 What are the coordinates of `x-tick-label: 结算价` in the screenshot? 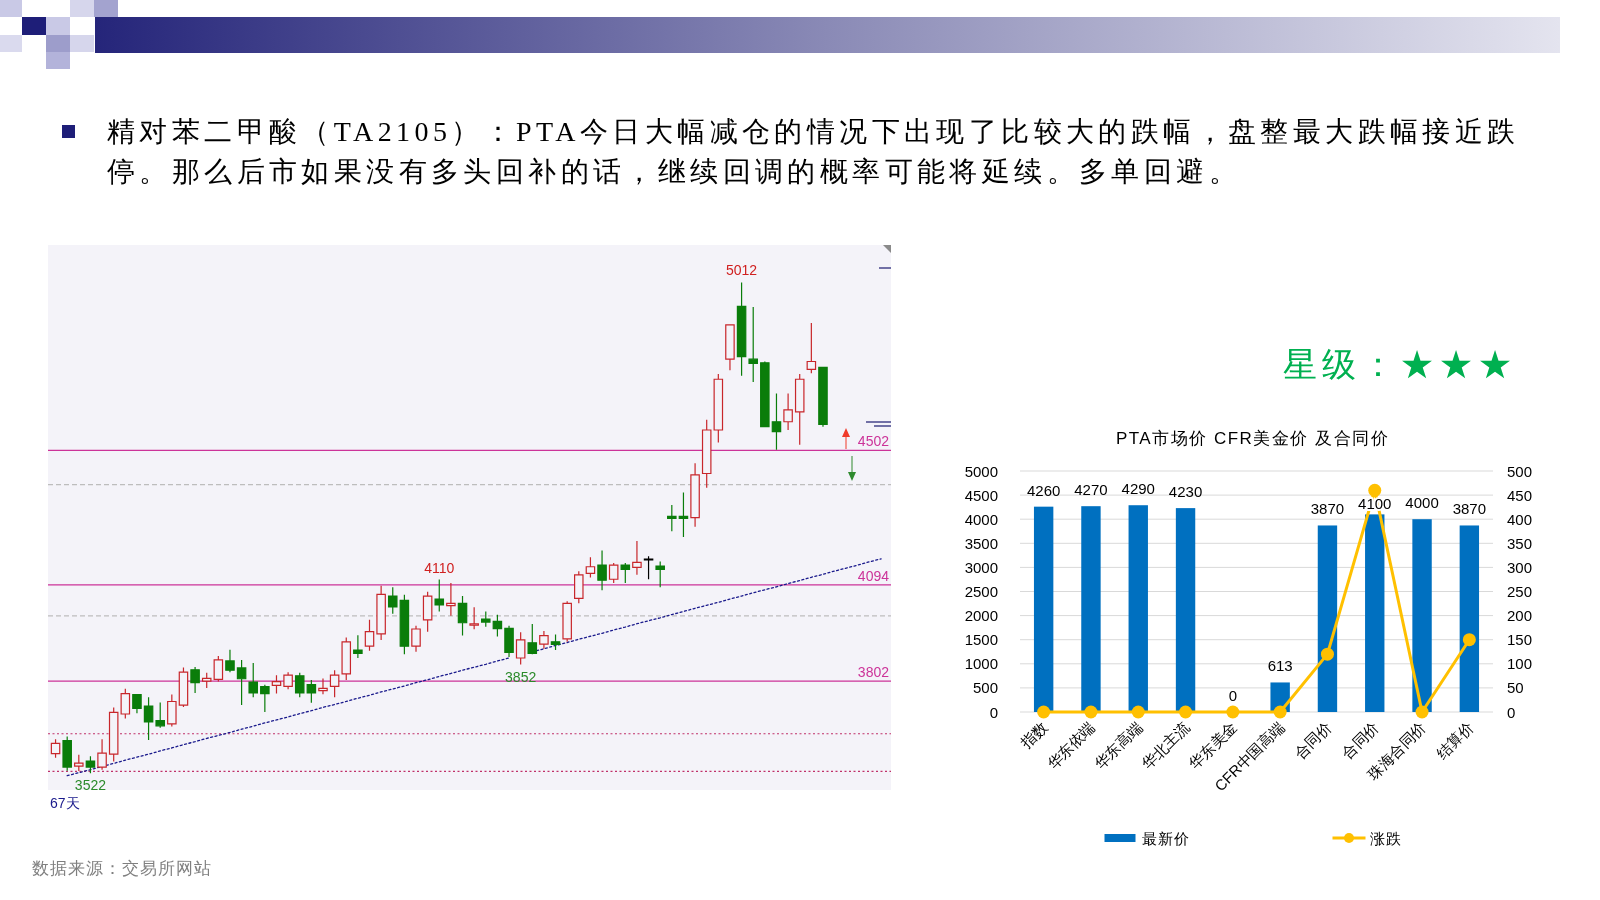 It's located at (1454, 740).